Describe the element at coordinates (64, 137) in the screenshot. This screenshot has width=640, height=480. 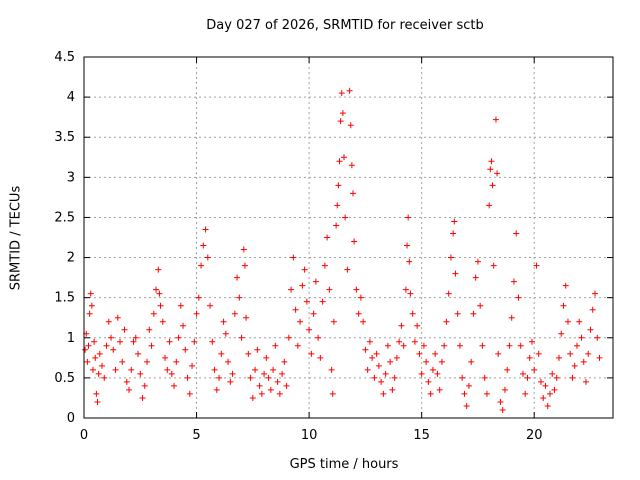
I see `y-tick-label: 3.5` at that location.